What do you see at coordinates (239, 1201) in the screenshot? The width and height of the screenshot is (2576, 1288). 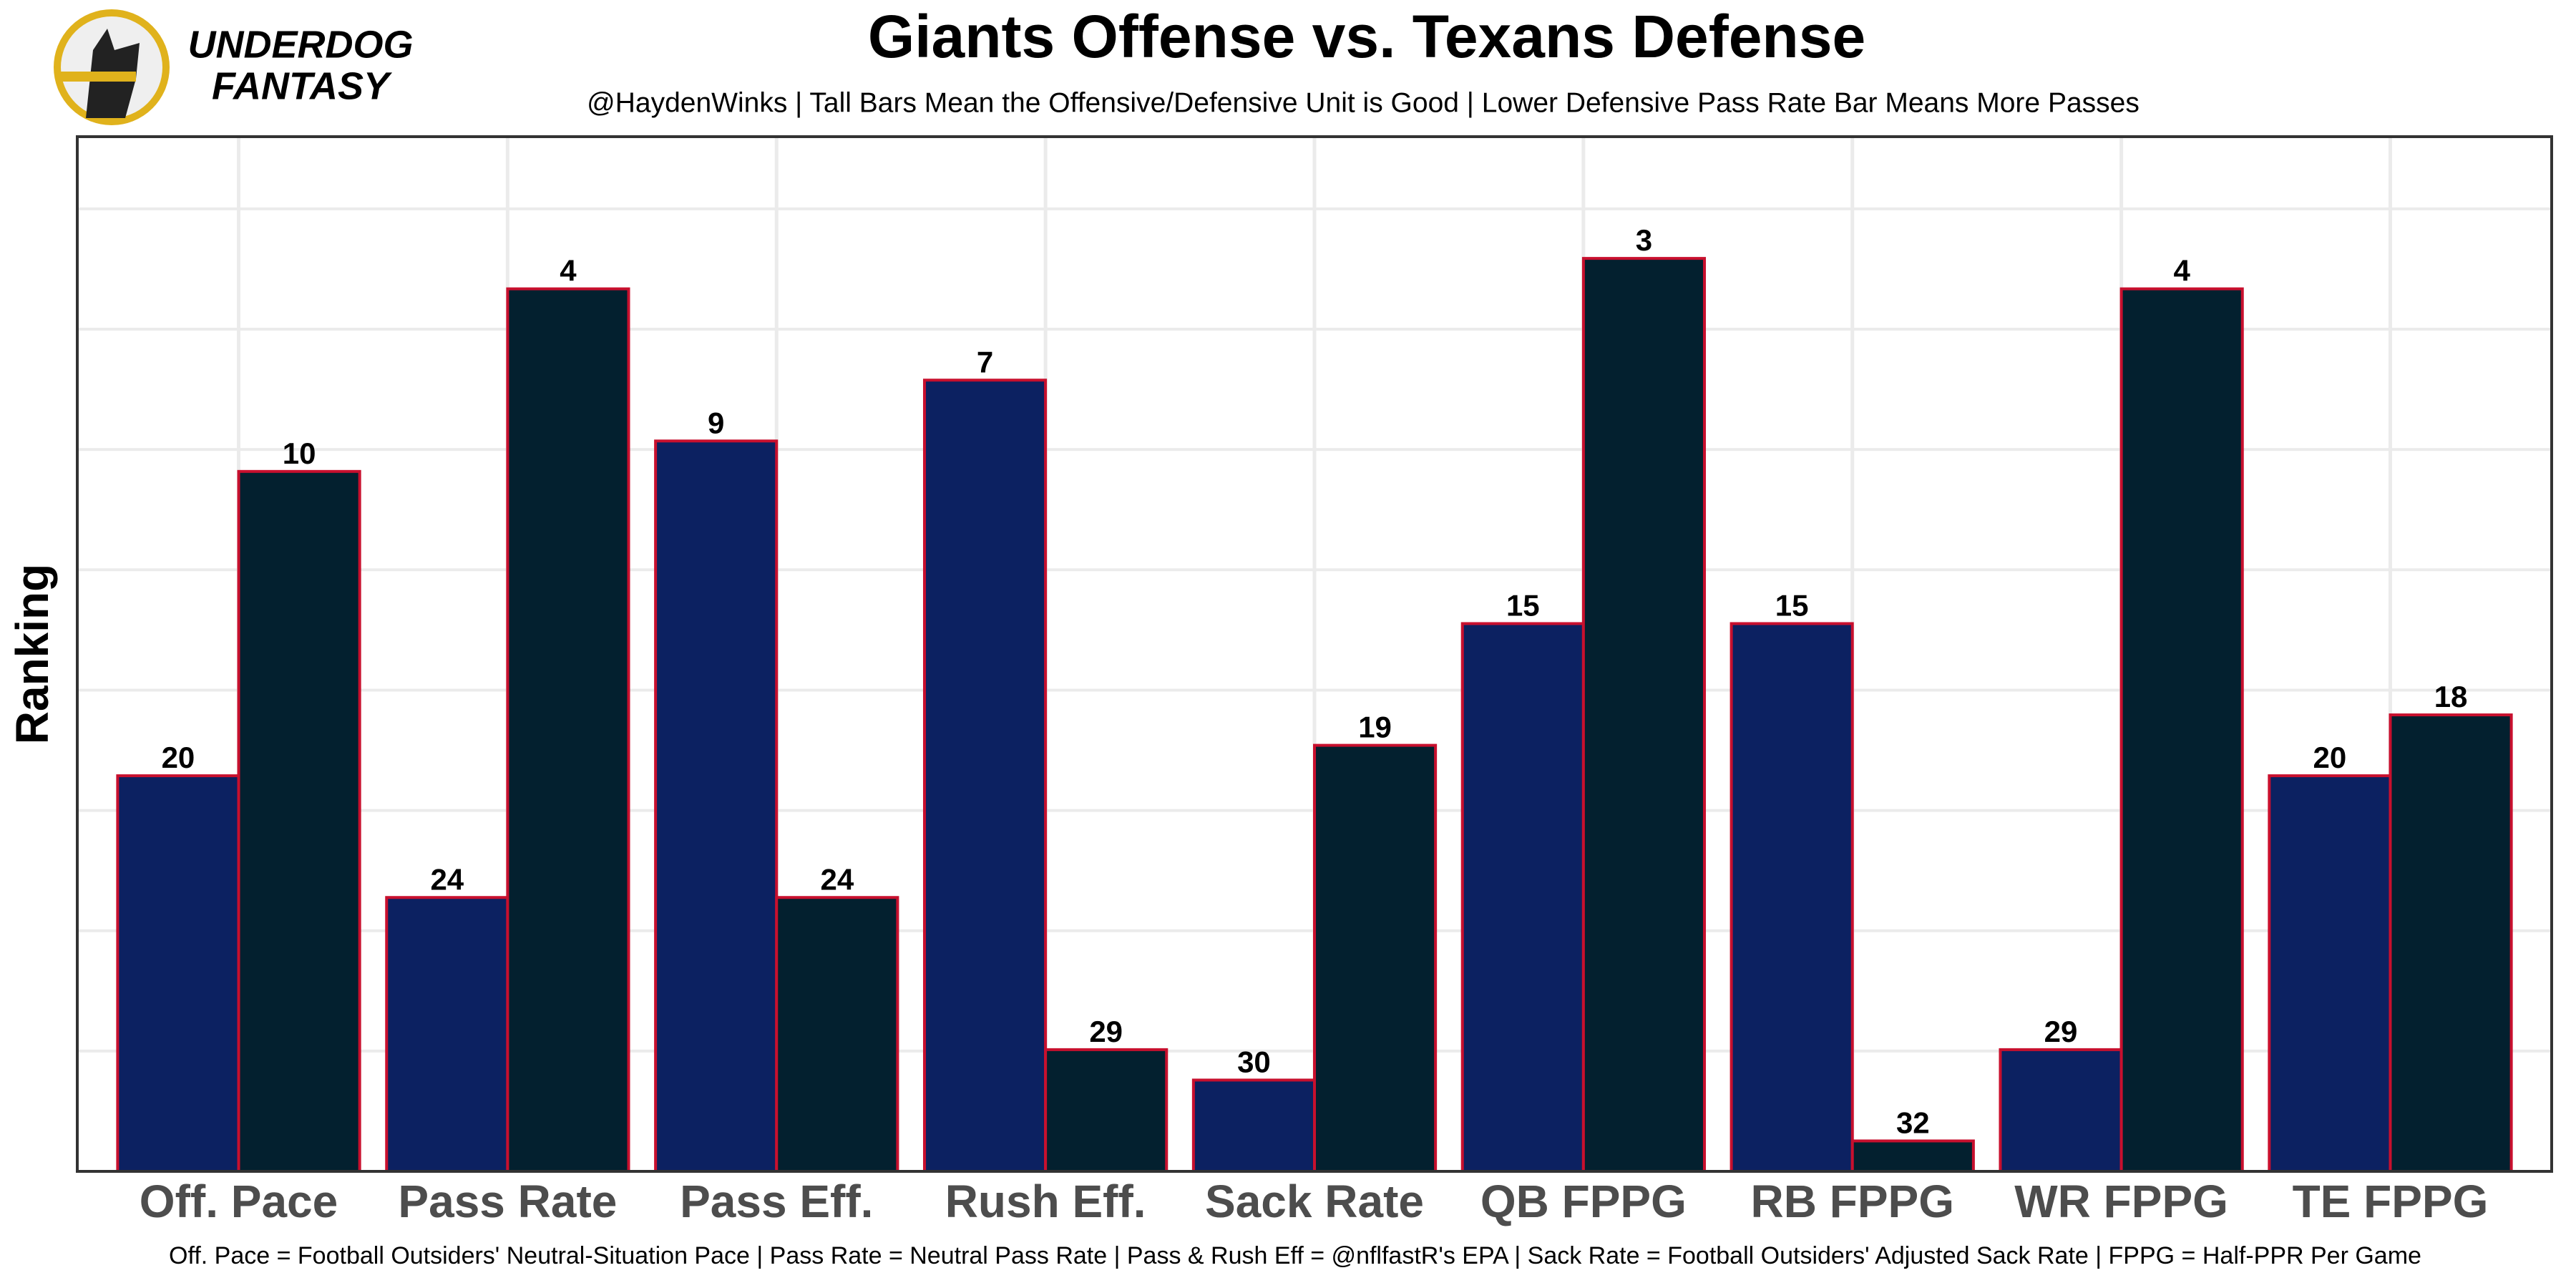 I see `x-tick-label: Off. Pace` at bounding box center [239, 1201].